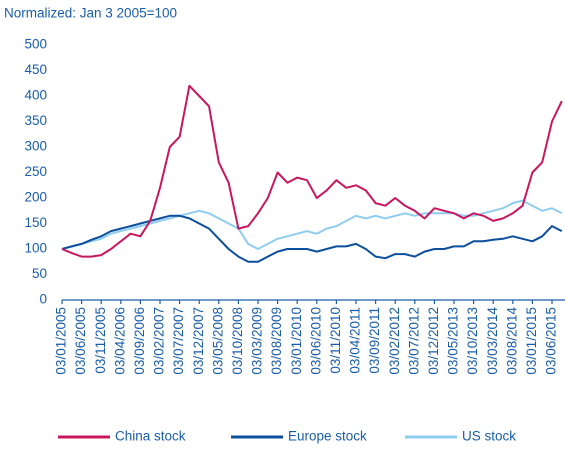 This screenshot has height=452, width=565. Describe the element at coordinates (551, 341) in the screenshot. I see `x-tick-label: 03/06/2015` at that location.